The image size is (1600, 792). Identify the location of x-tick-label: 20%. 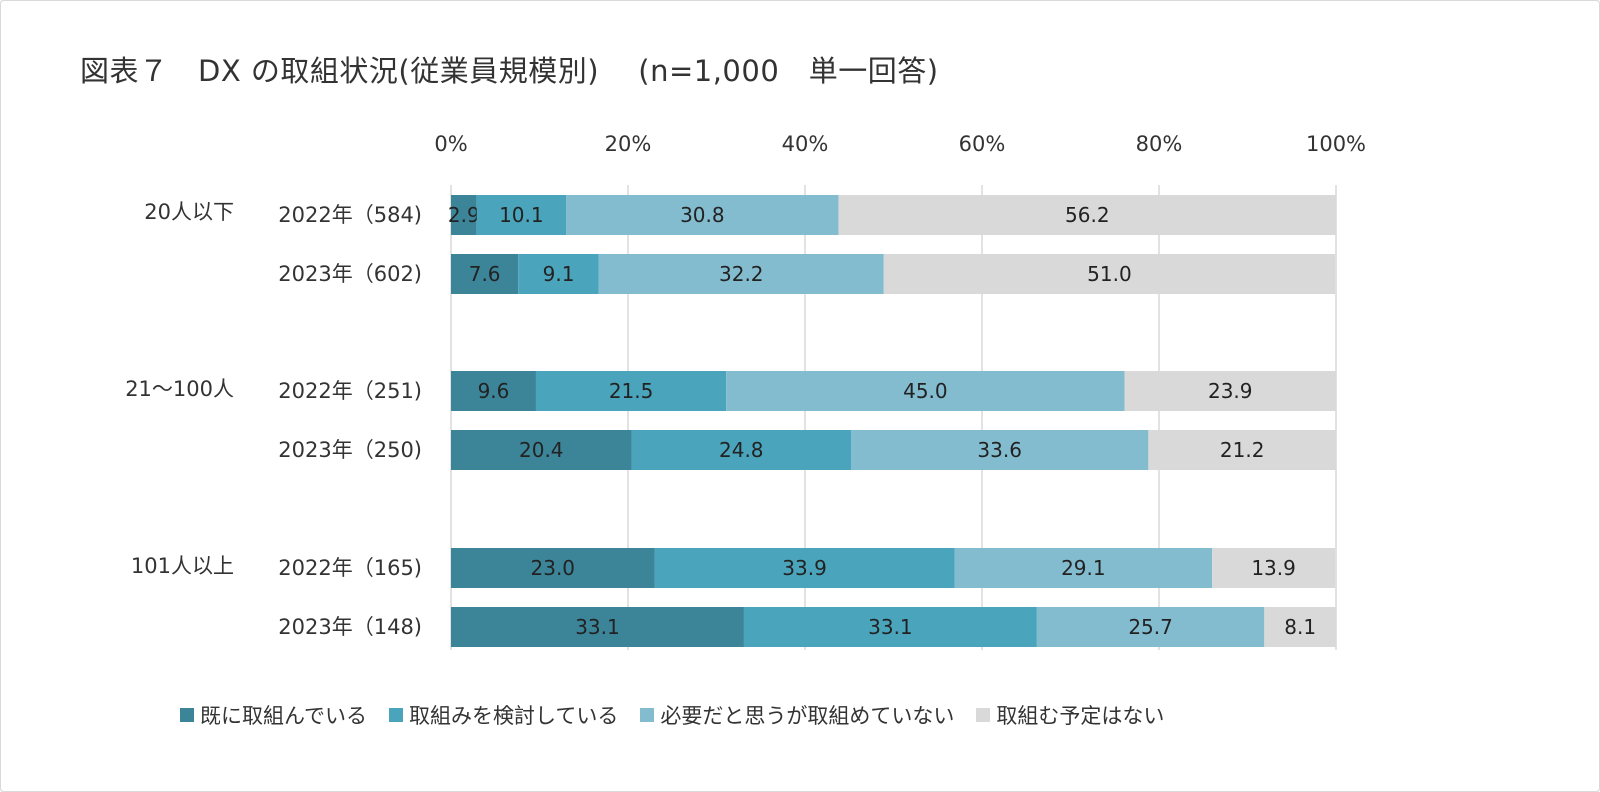
(628, 144).